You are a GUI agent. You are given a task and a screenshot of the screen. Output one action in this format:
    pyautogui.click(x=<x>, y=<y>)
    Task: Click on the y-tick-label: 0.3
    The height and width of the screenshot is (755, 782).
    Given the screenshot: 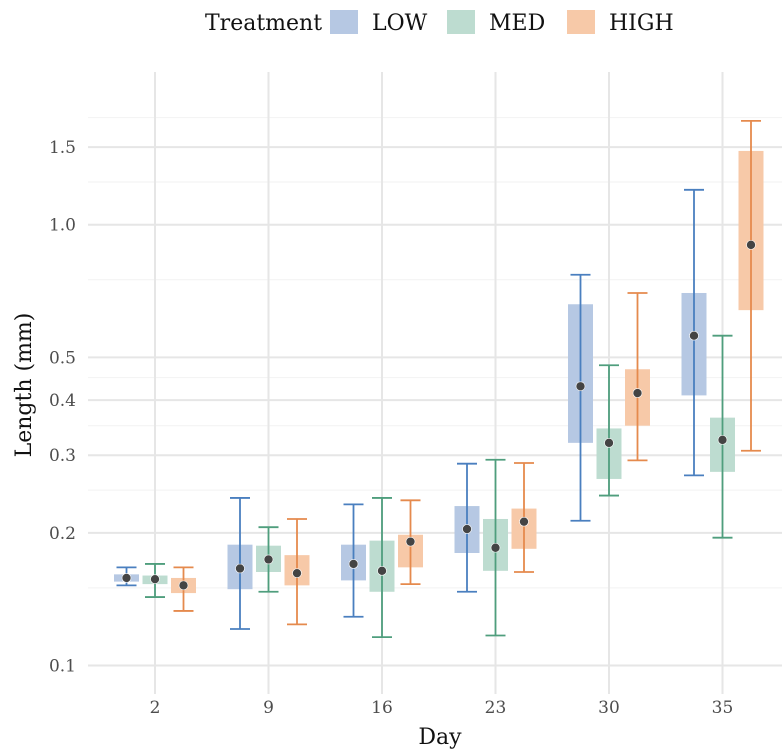 What is the action you would take?
    pyautogui.click(x=62, y=456)
    